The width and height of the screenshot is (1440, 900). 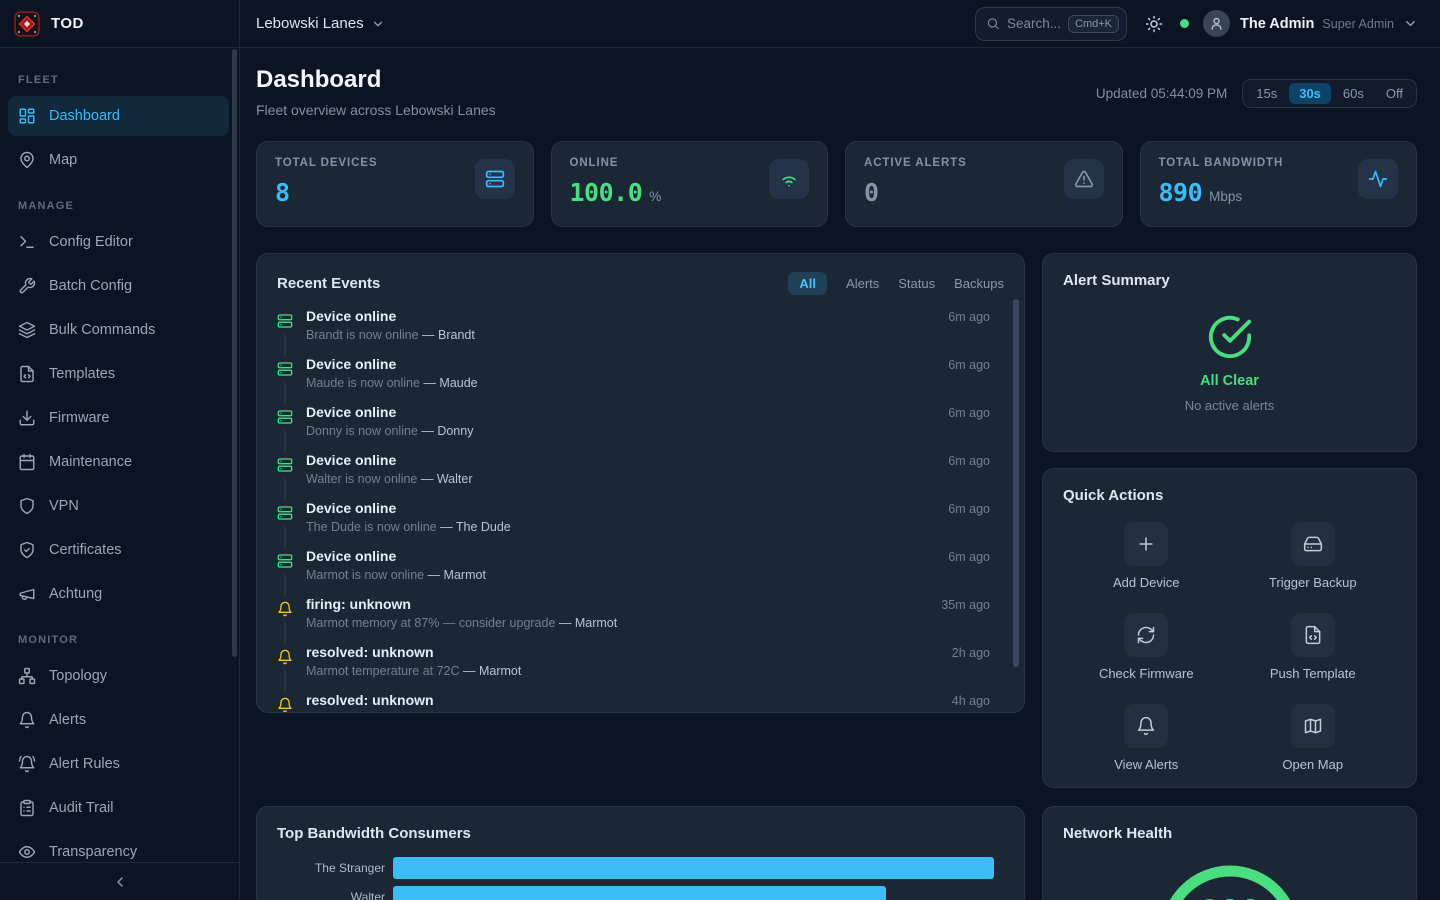 I want to click on layers-icon, so click(x=27, y=330).